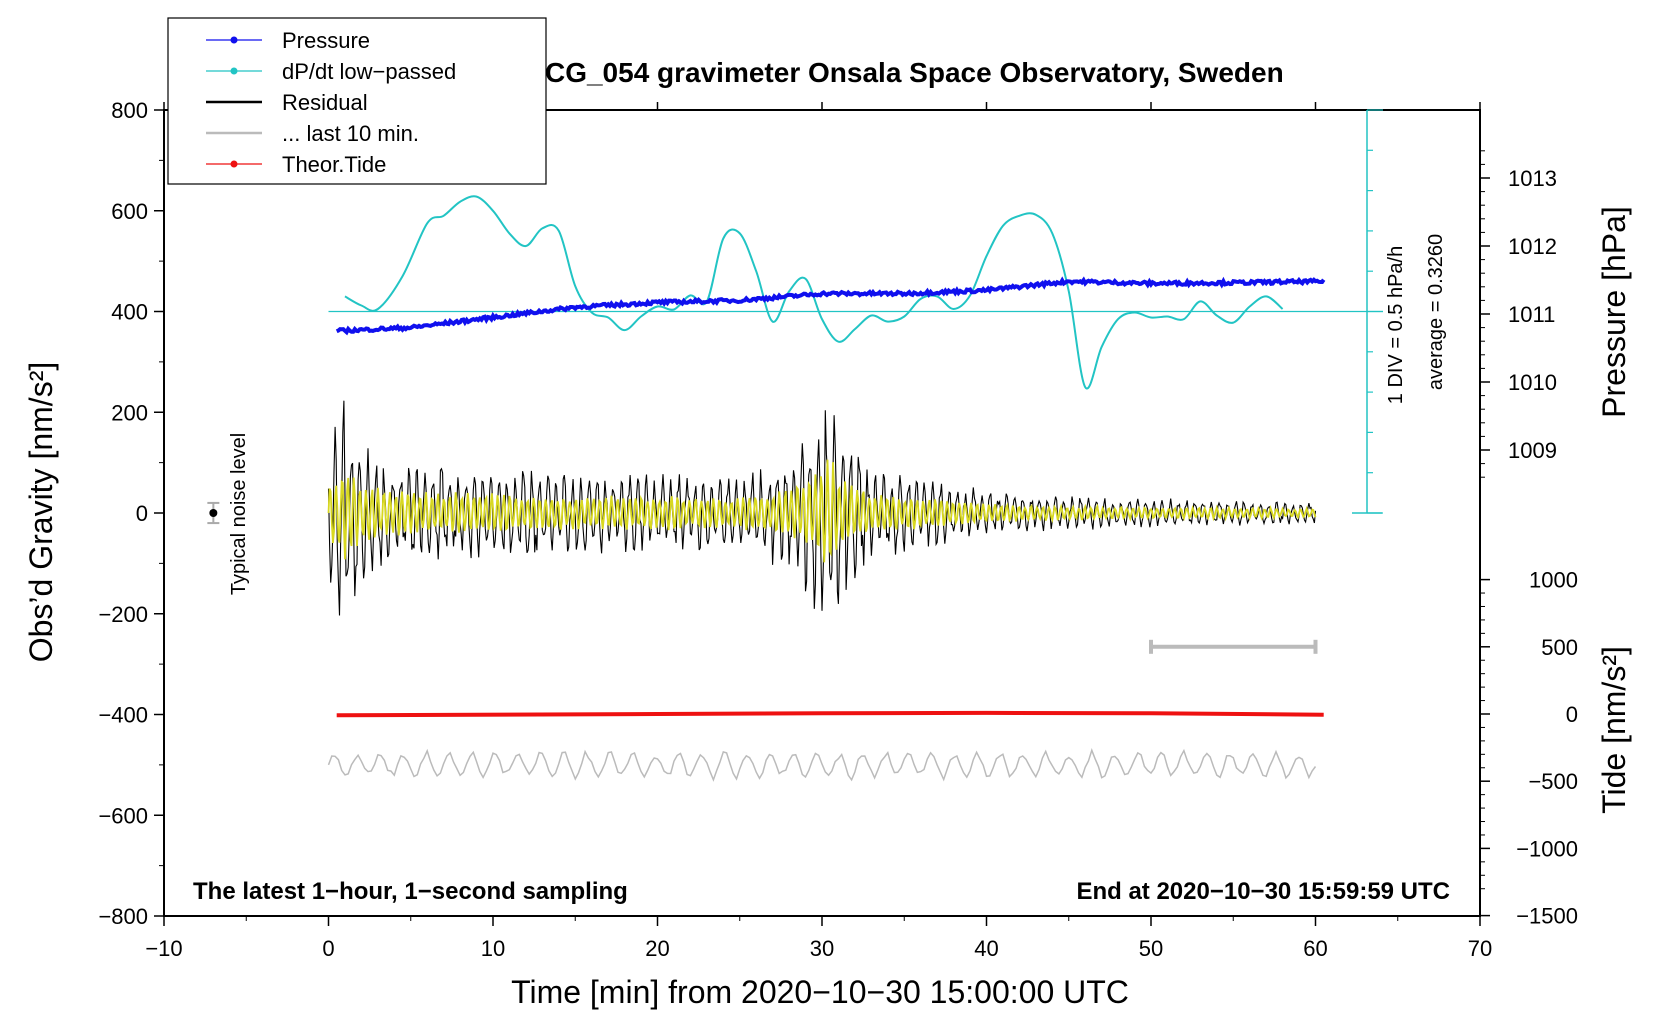 Image resolution: width=1660 pixels, height=1020 pixels. I want to click on legend-label: Theor.Tide, so click(334, 164).